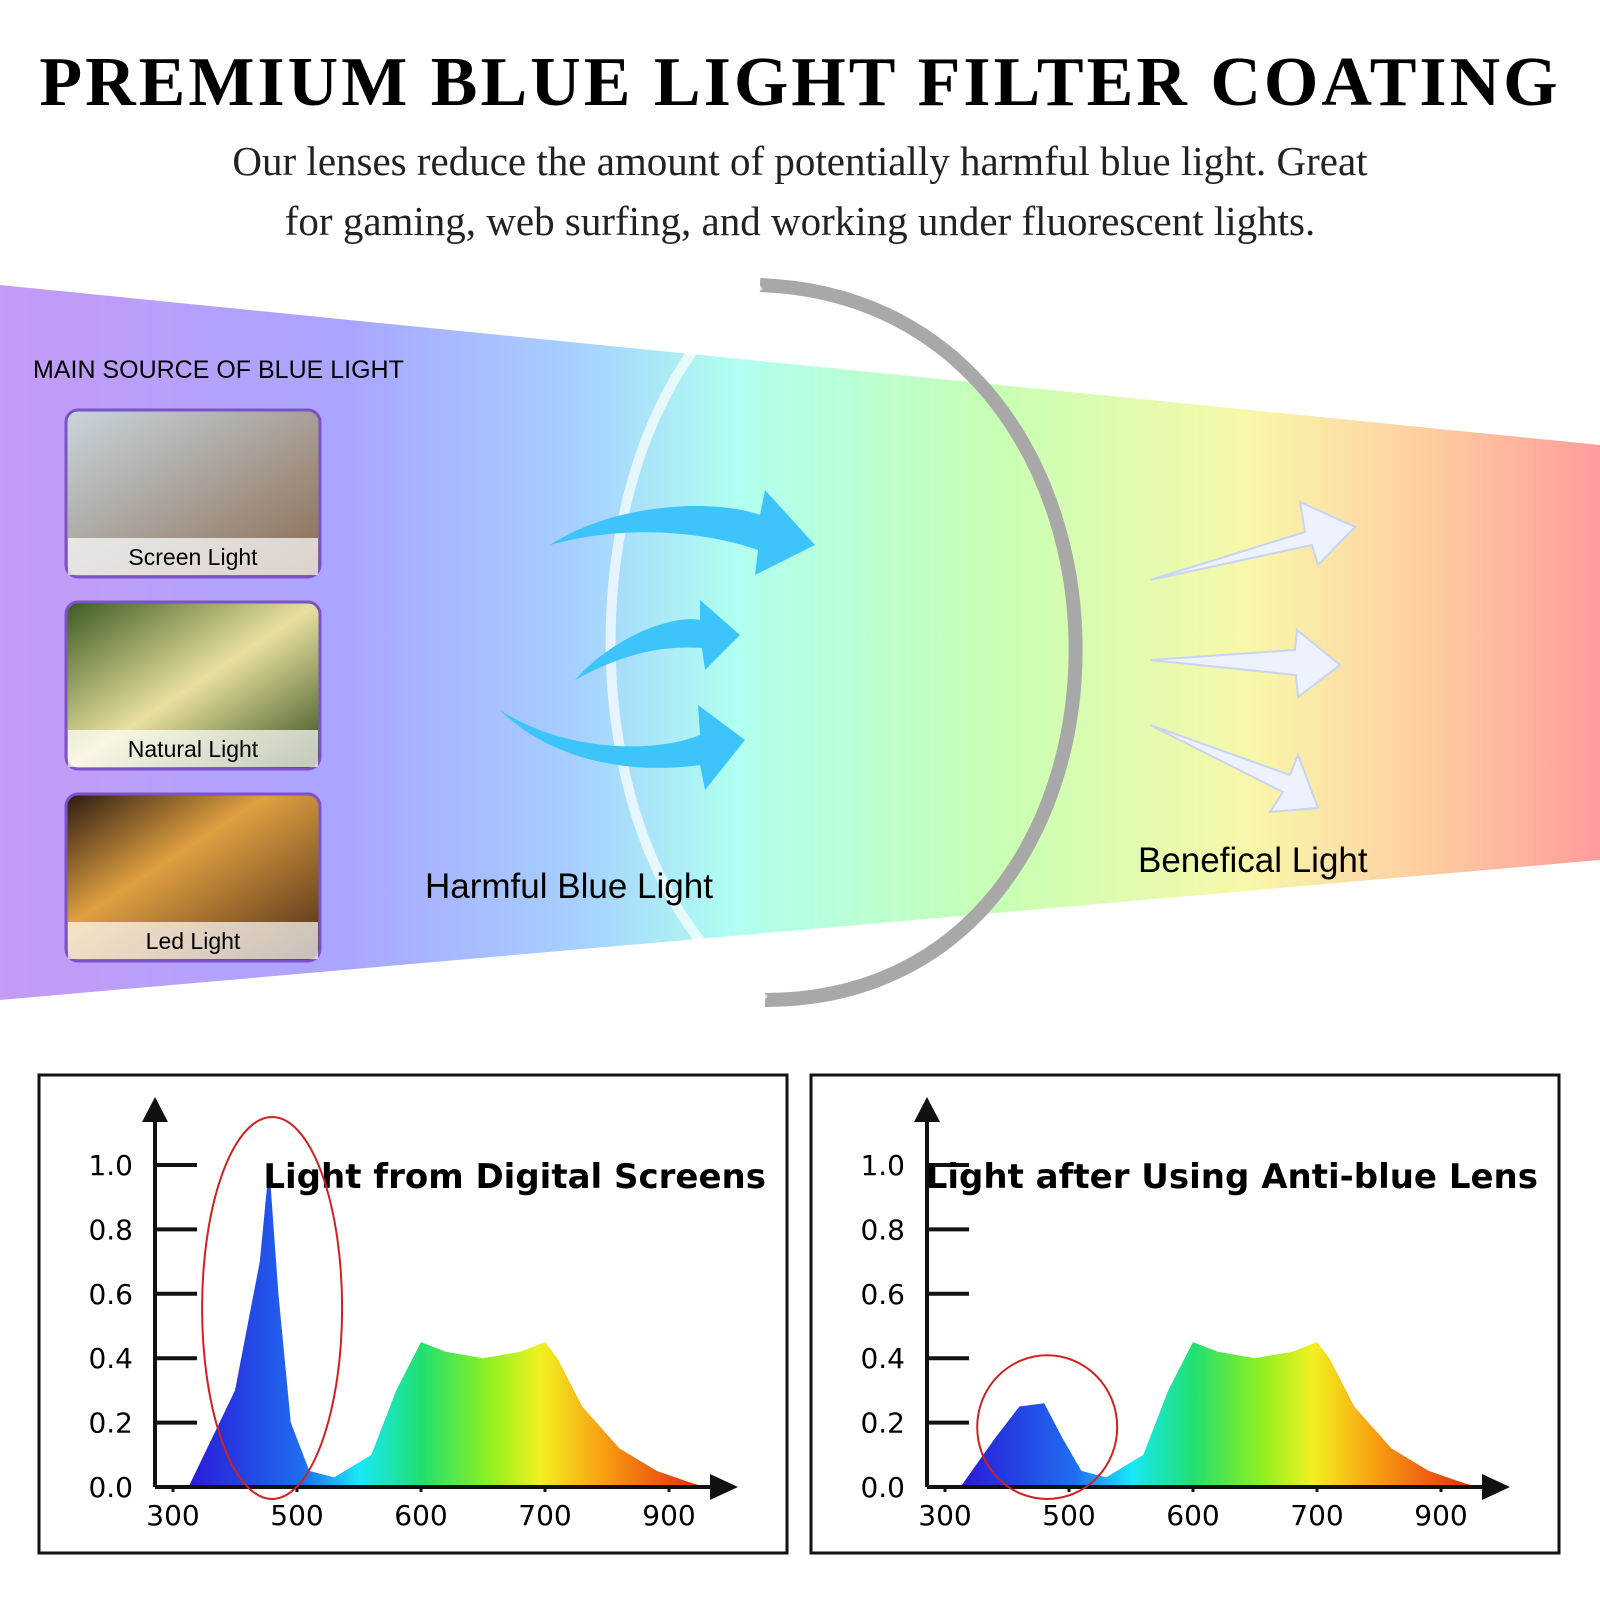 The image size is (1600, 1600). What do you see at coordinates (657, 640) in the screenshot?
I see `harmful-arrows` at bounding box center [657, 640].